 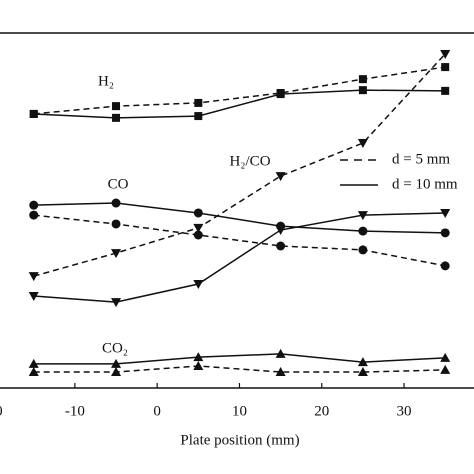 I want to click on x-tick-label: 30, so click(x=404, y=411).